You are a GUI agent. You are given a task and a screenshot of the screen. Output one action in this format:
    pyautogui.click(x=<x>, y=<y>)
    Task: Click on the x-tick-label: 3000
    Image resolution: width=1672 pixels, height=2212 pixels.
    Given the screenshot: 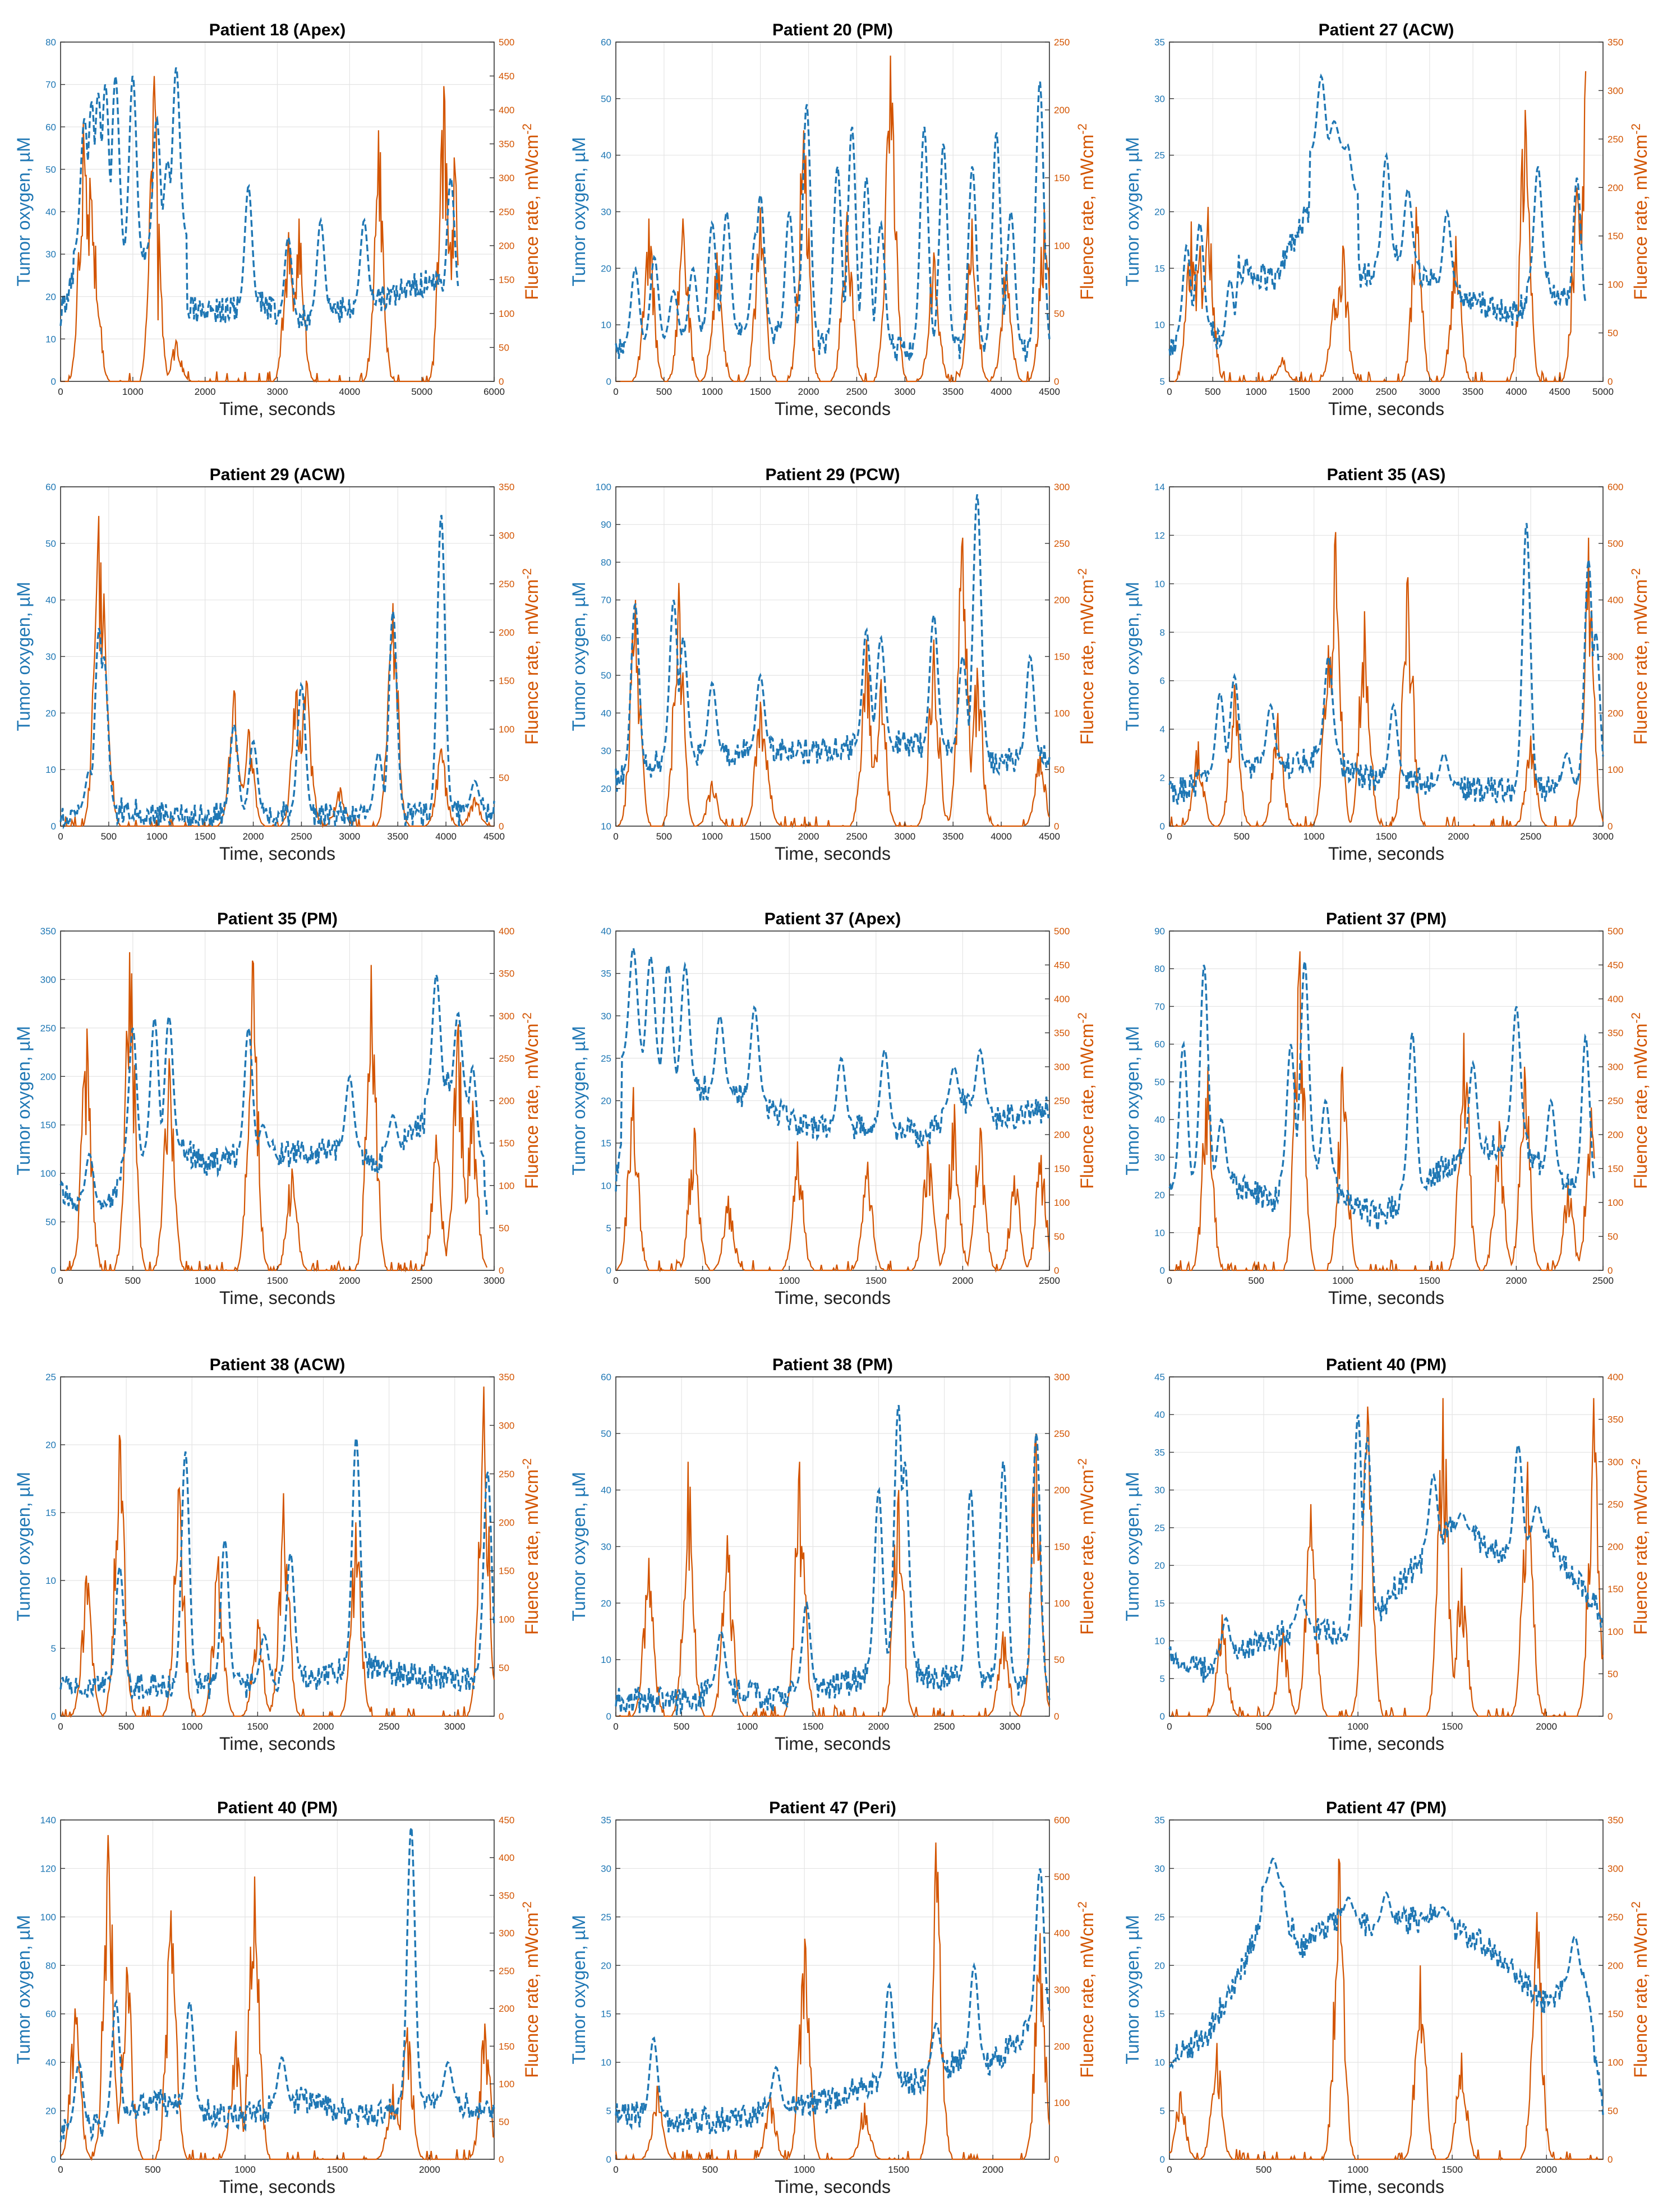 What is the action you would take?
    pyautogui.click(x=1429, y=391)
    